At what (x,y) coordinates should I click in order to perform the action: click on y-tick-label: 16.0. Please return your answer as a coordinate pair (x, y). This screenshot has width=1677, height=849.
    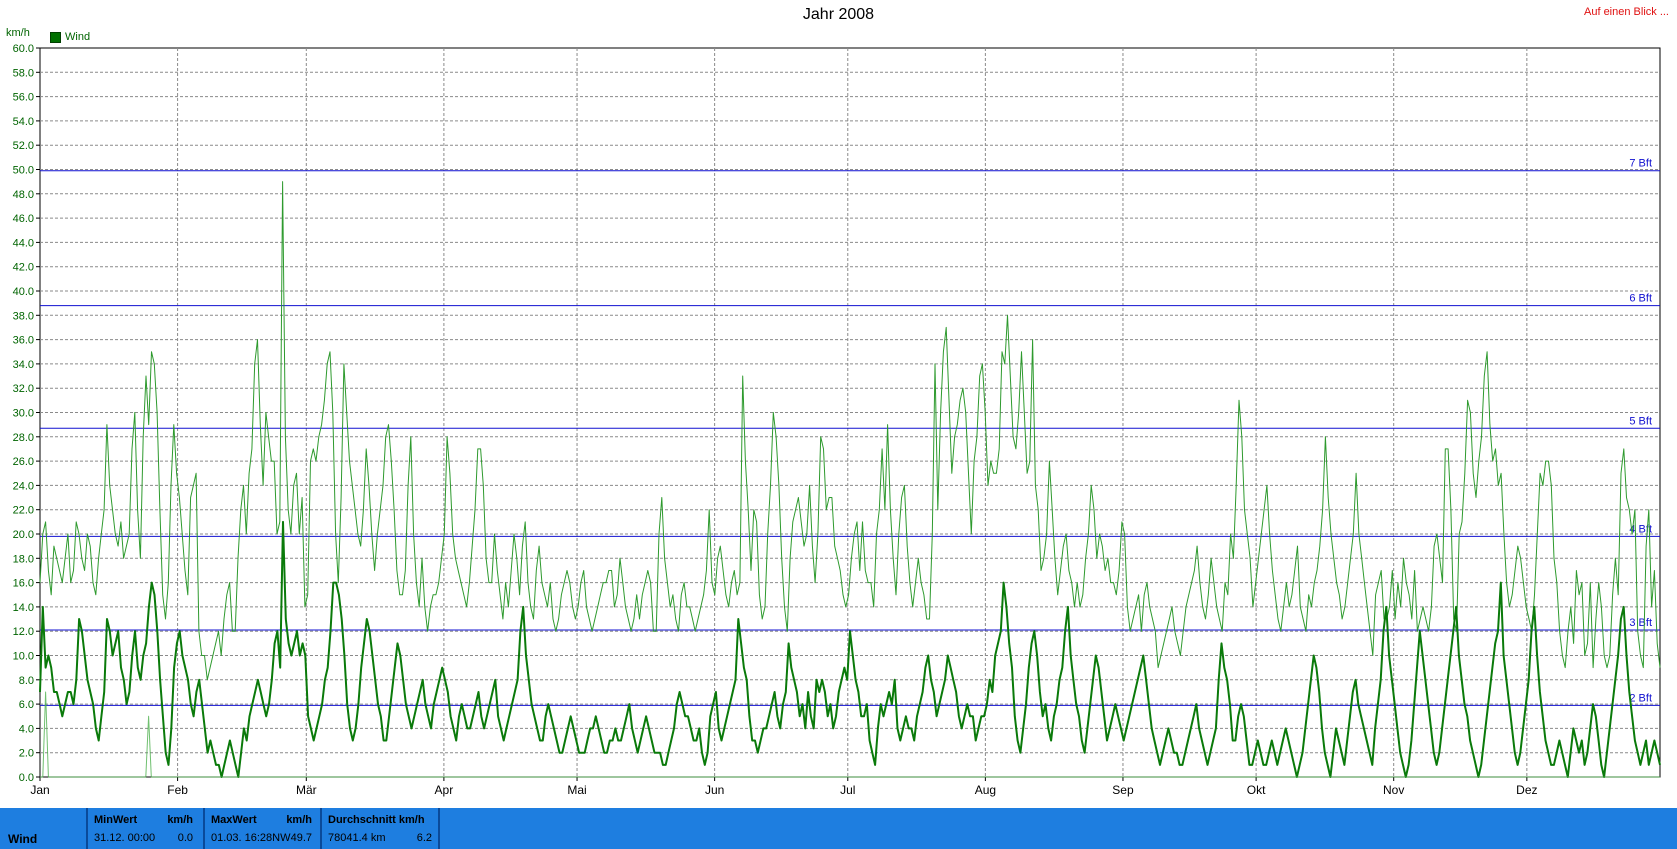
    Looking at the image, I should click on (23, 584).